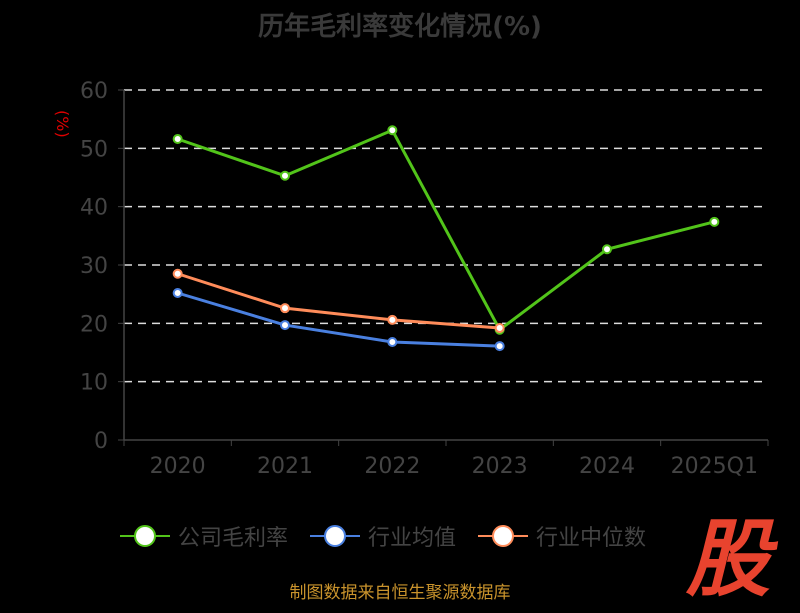 This screenshot has height=613, width=800. What do you see at coordinates (101, 441) in the screenshot?
I see `y-tick-label: 0` at bounding box center [101, 441].